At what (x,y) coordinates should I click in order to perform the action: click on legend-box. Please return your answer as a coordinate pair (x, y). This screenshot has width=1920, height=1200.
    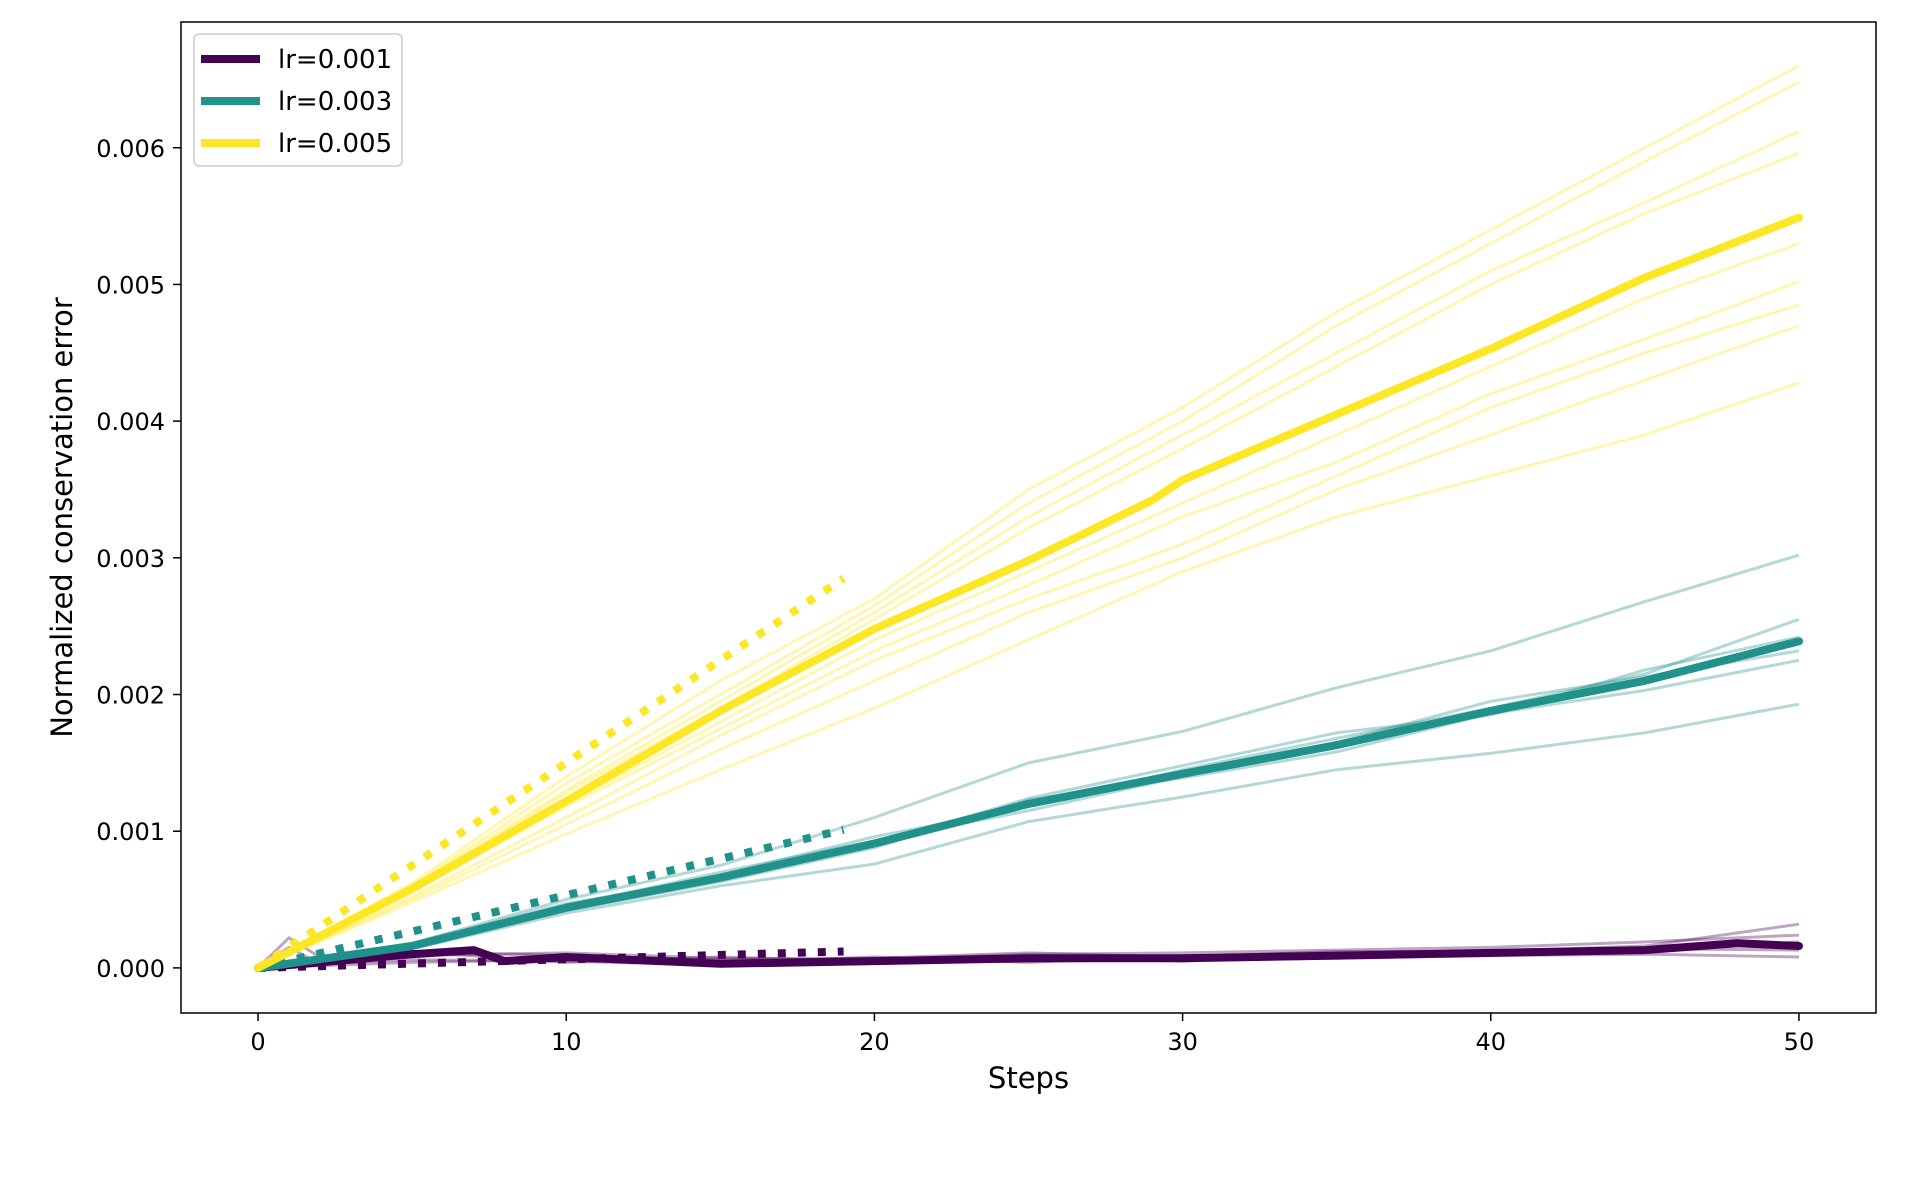
    Looking at the image, I should click on (298, 100).